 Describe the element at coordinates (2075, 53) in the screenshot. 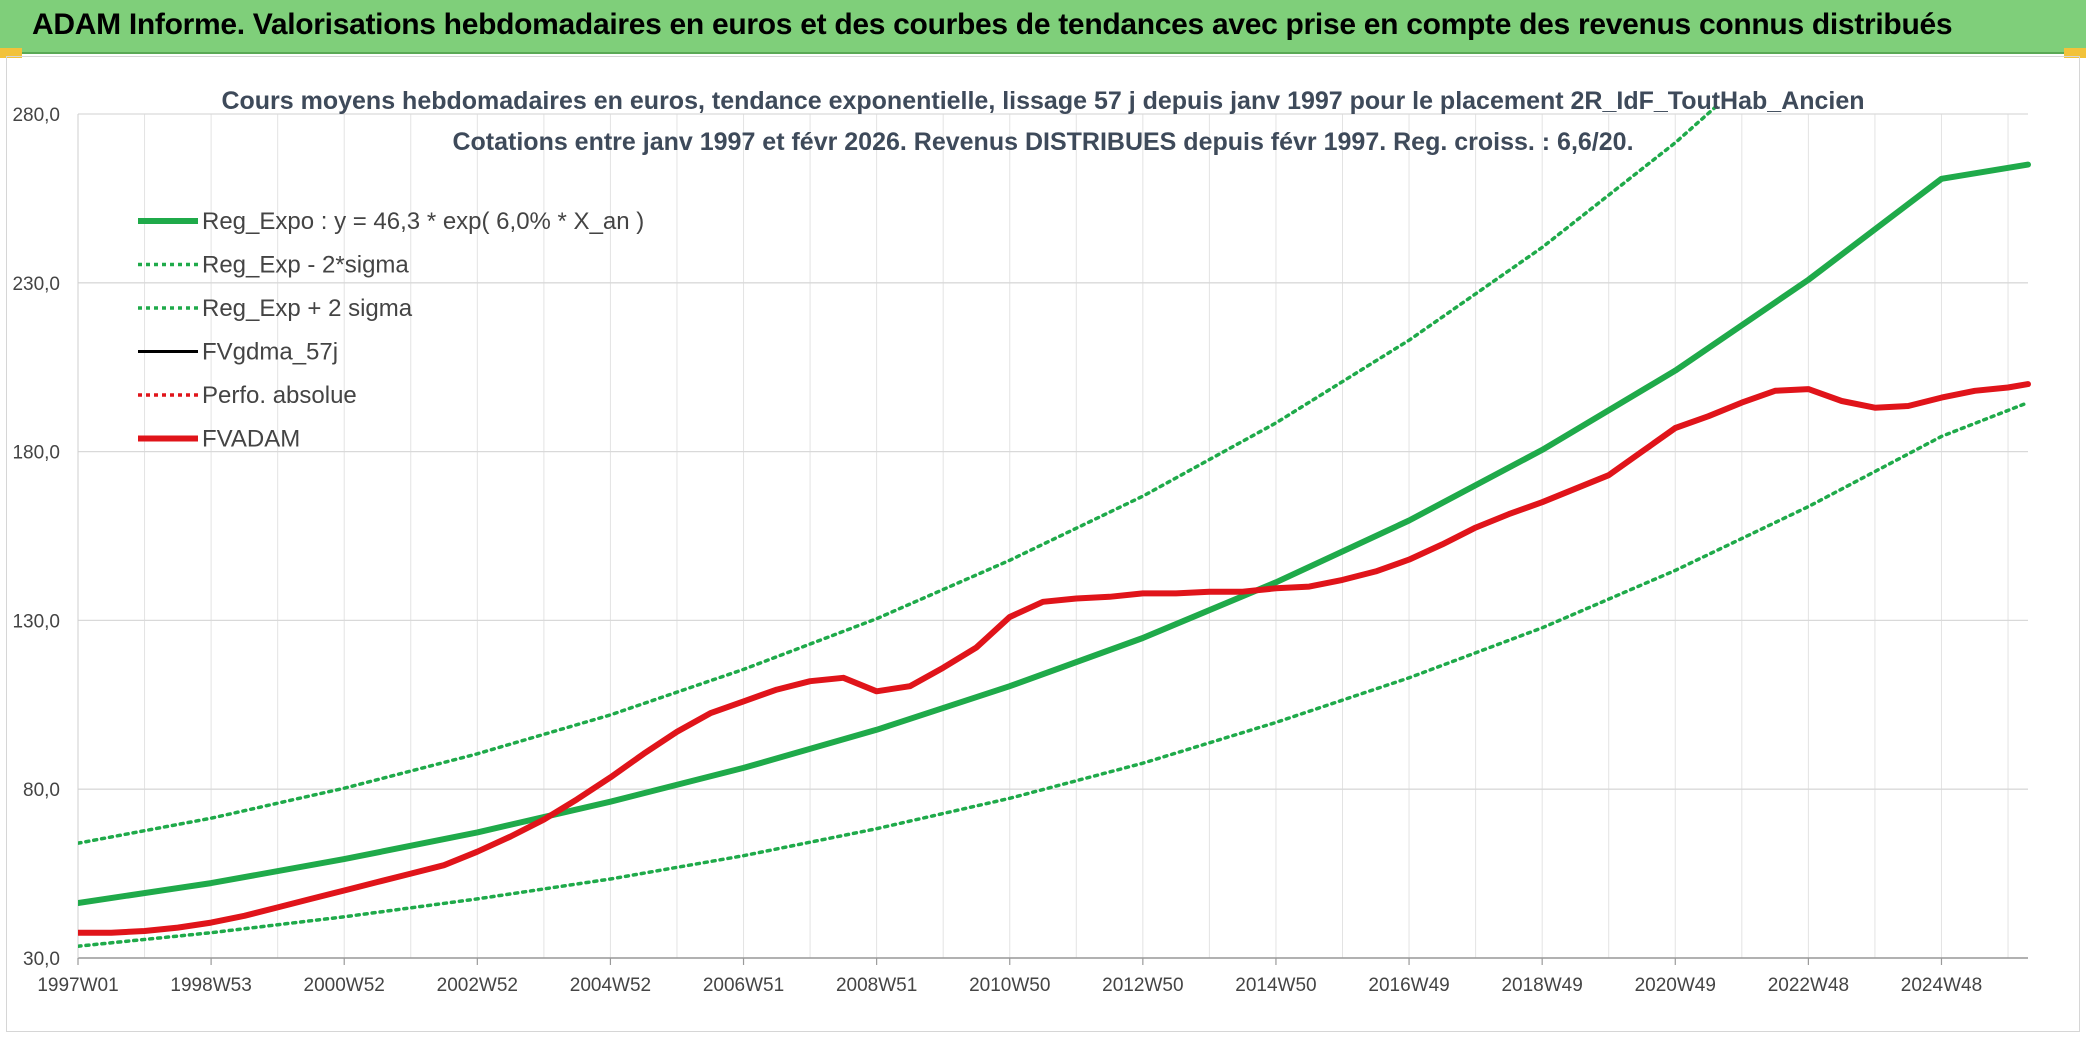

I see `corner-marker-right` at that location.